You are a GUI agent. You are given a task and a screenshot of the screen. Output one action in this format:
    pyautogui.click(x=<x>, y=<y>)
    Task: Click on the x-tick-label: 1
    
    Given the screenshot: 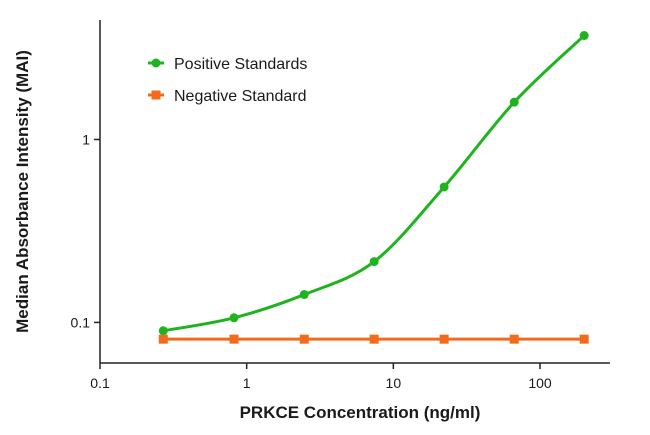 What is the action you would take?
    pyautogui.click(x=247, y=383)
    